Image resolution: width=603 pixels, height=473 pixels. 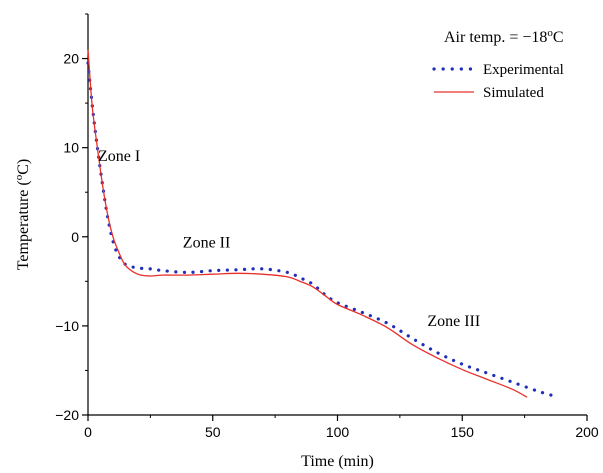 I want to click on zone-label: Zone I, so click(x=119, y=156).